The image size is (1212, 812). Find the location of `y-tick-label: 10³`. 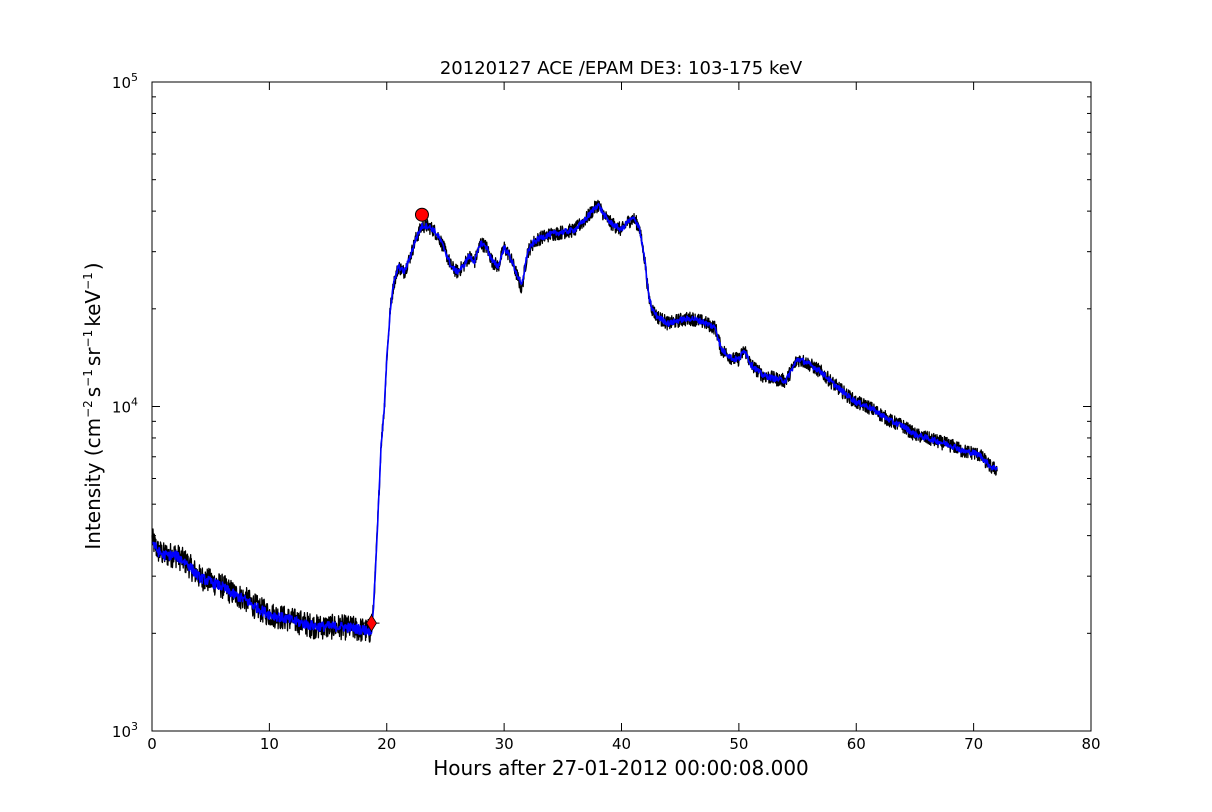

y-tick-label: 10³ is located at coordinates (125, 730).